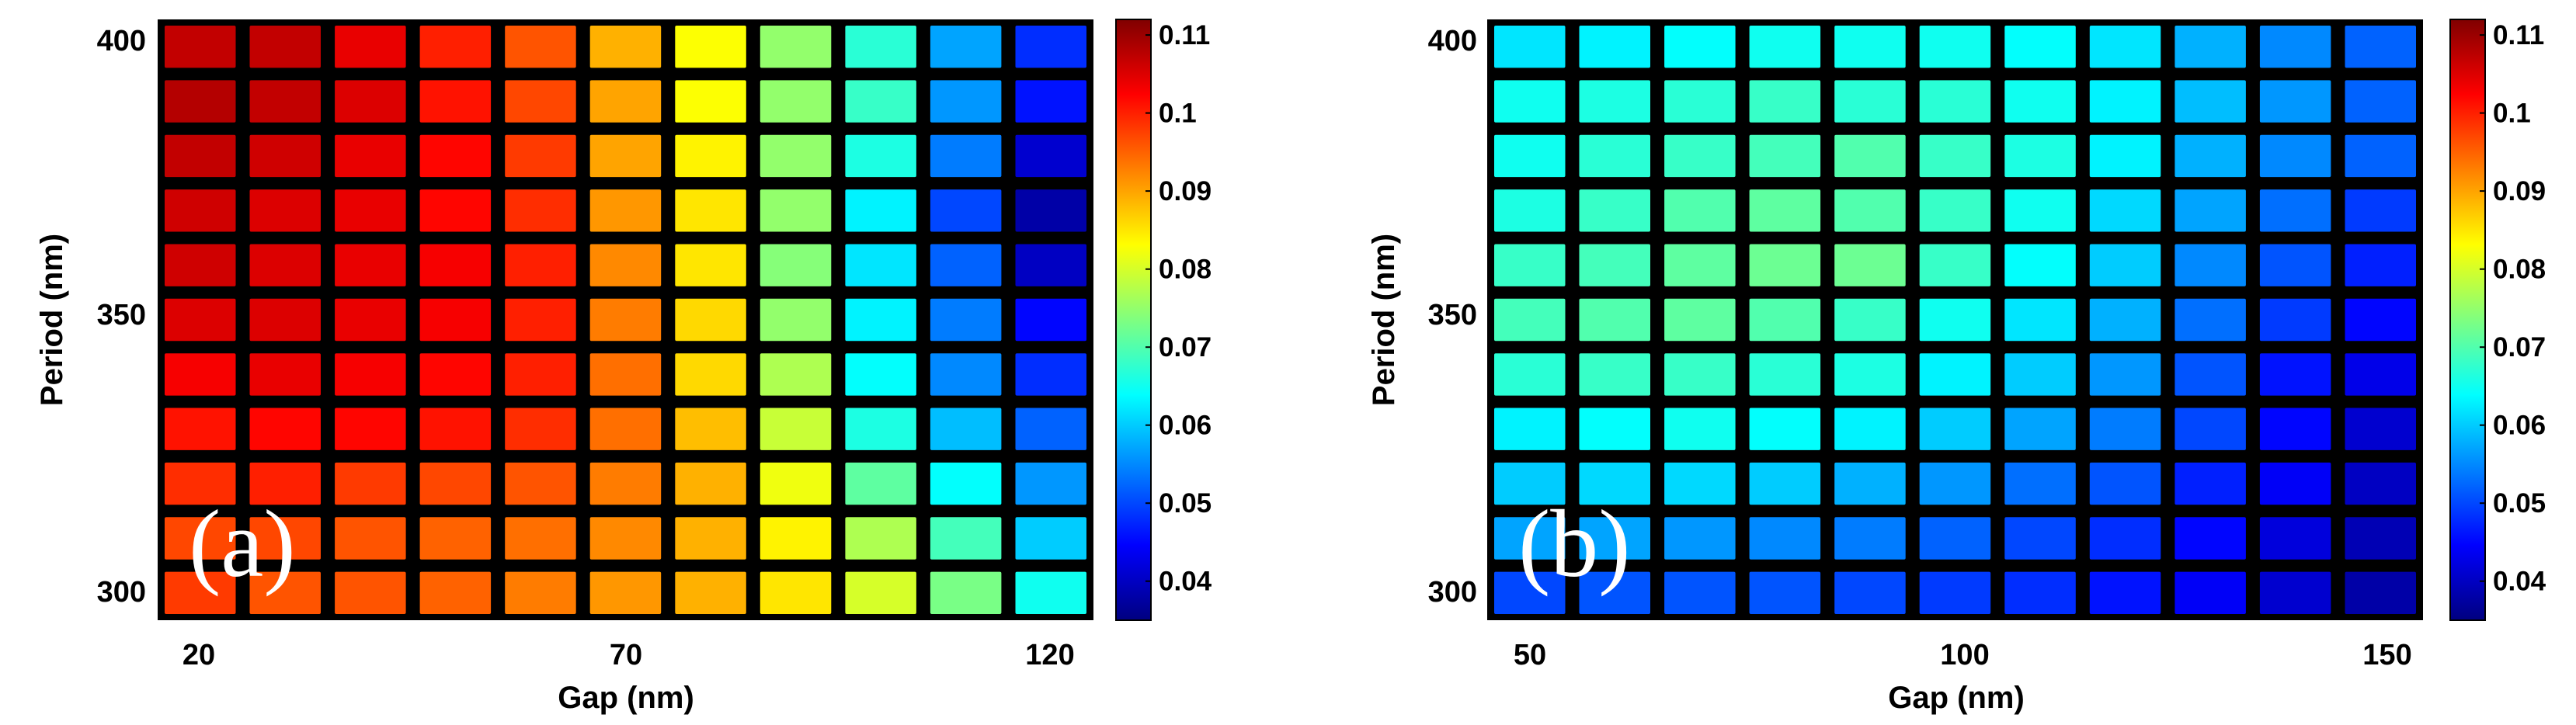 This screenshot has height=725, width=2576. Describe the element at coordinates (2519, 503) in the screenshot. I see `colorbar-tick-label: 0.05` at that location.